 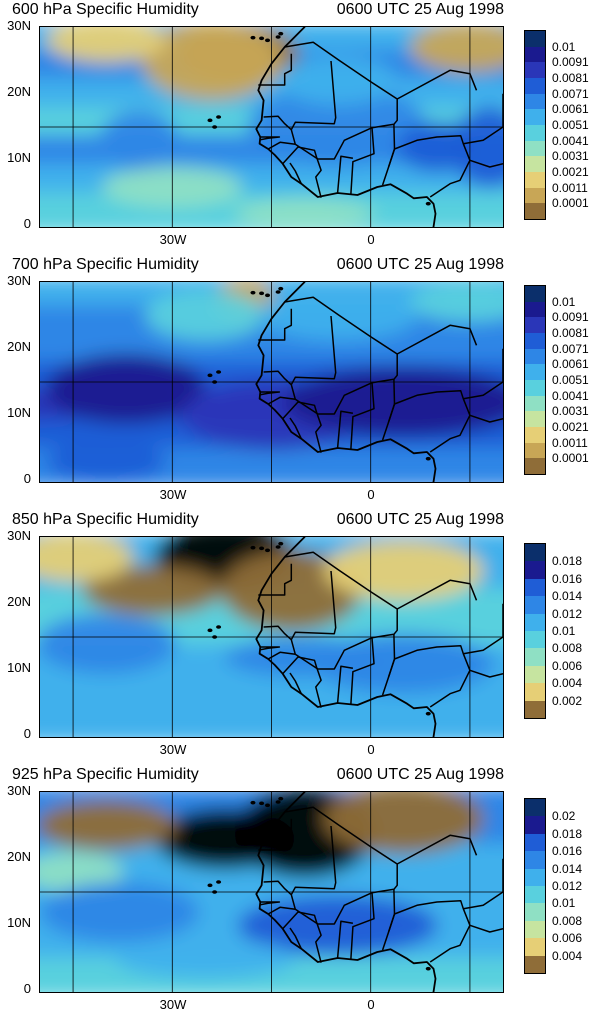 What do you see at coordinates (19, 922) in the screenshot?
I see `y-tick: 10N` at bounding box center [19, 922].